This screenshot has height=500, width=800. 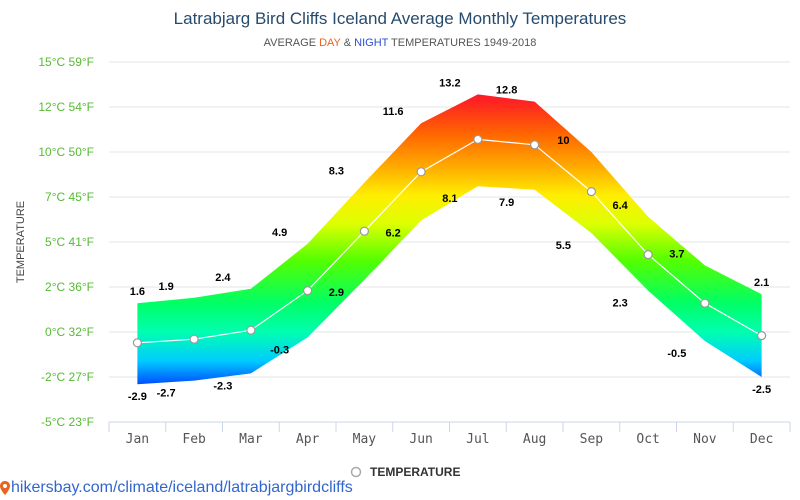 What do you see at coordinates (415, 472) in the screenshot?
I see `legend-label: TEMPERATURE` at bounding box center [415, 472].